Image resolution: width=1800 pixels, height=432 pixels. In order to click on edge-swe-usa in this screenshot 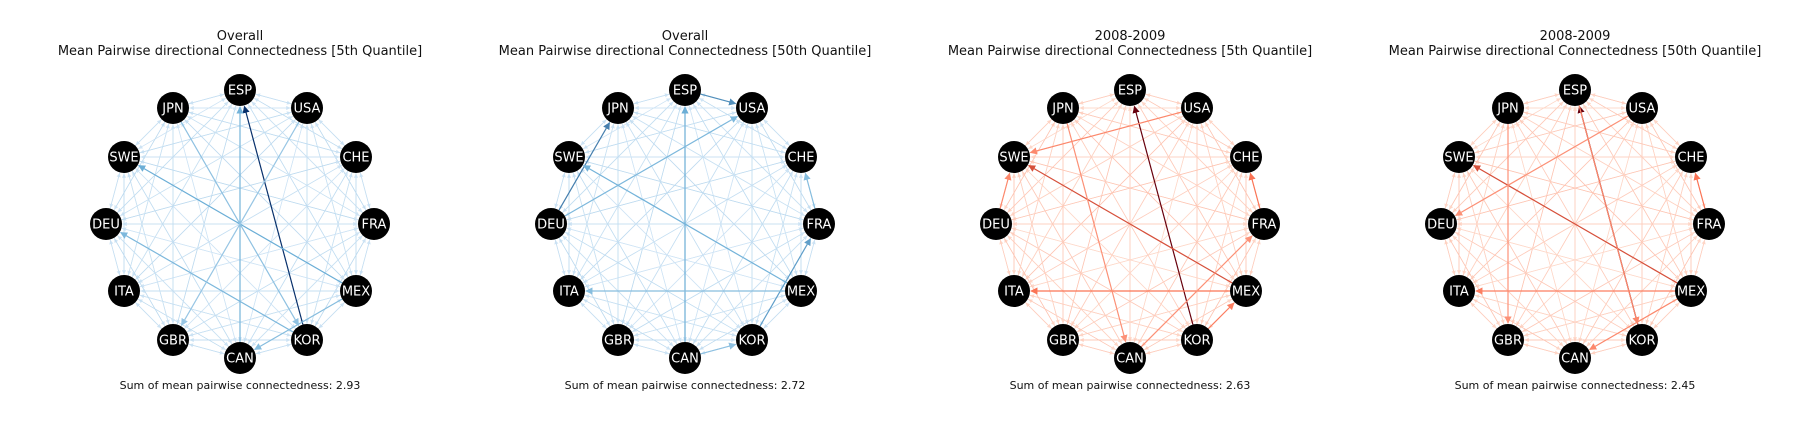, I will do `click(1550, 132)`.